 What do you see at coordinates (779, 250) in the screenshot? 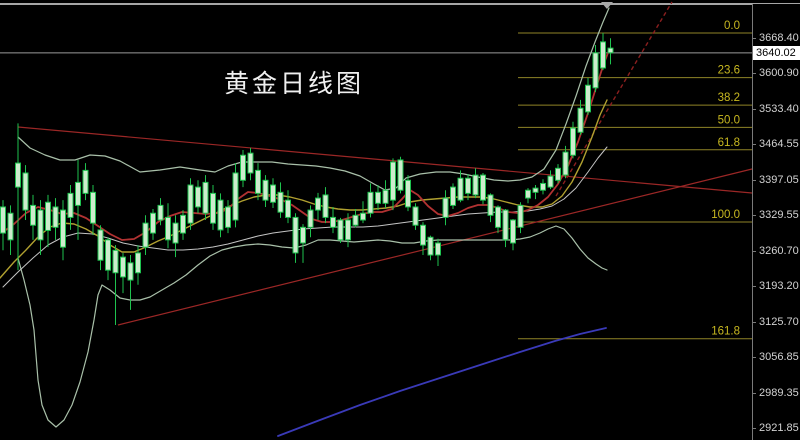
I see `axis-tick-label: 3260.70` at bounding box center [779, 250].